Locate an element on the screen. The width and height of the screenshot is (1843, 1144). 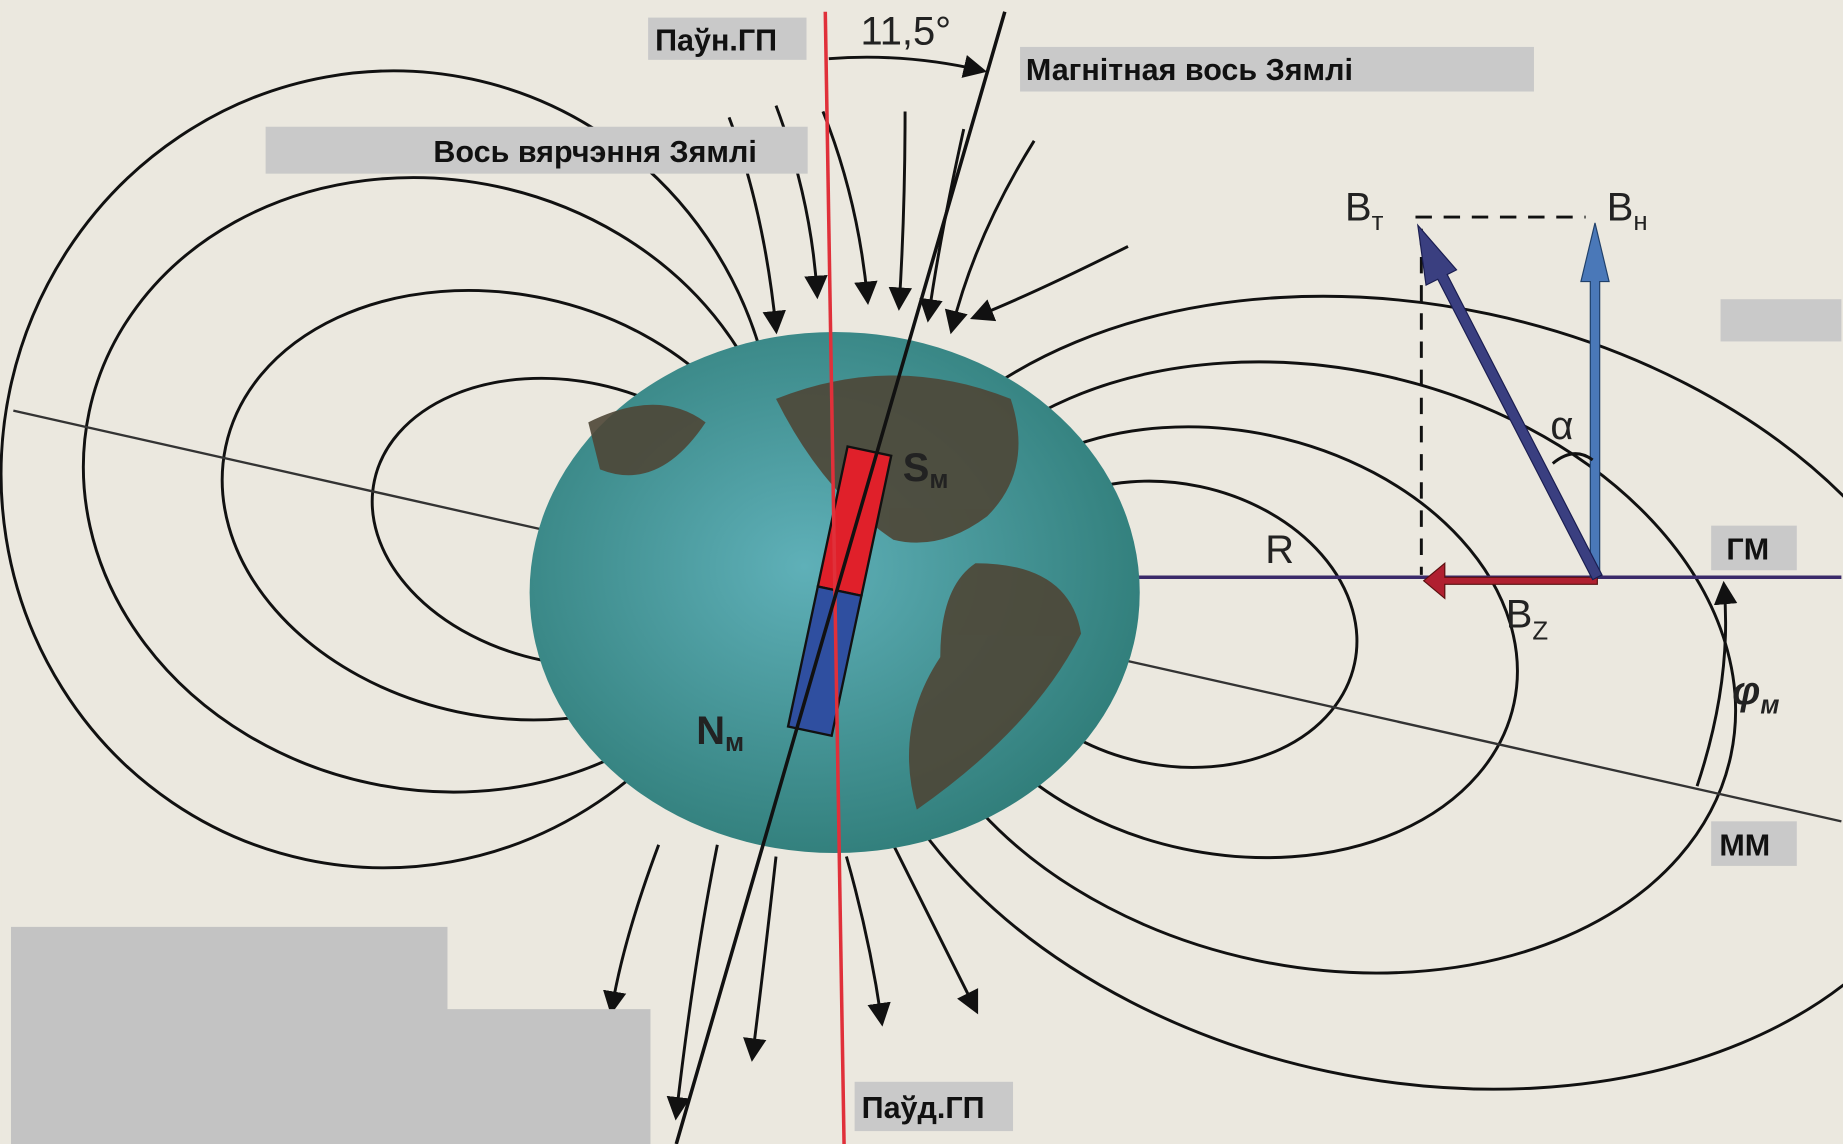
bz-label: BZ is located at coordinates (1527, 619).